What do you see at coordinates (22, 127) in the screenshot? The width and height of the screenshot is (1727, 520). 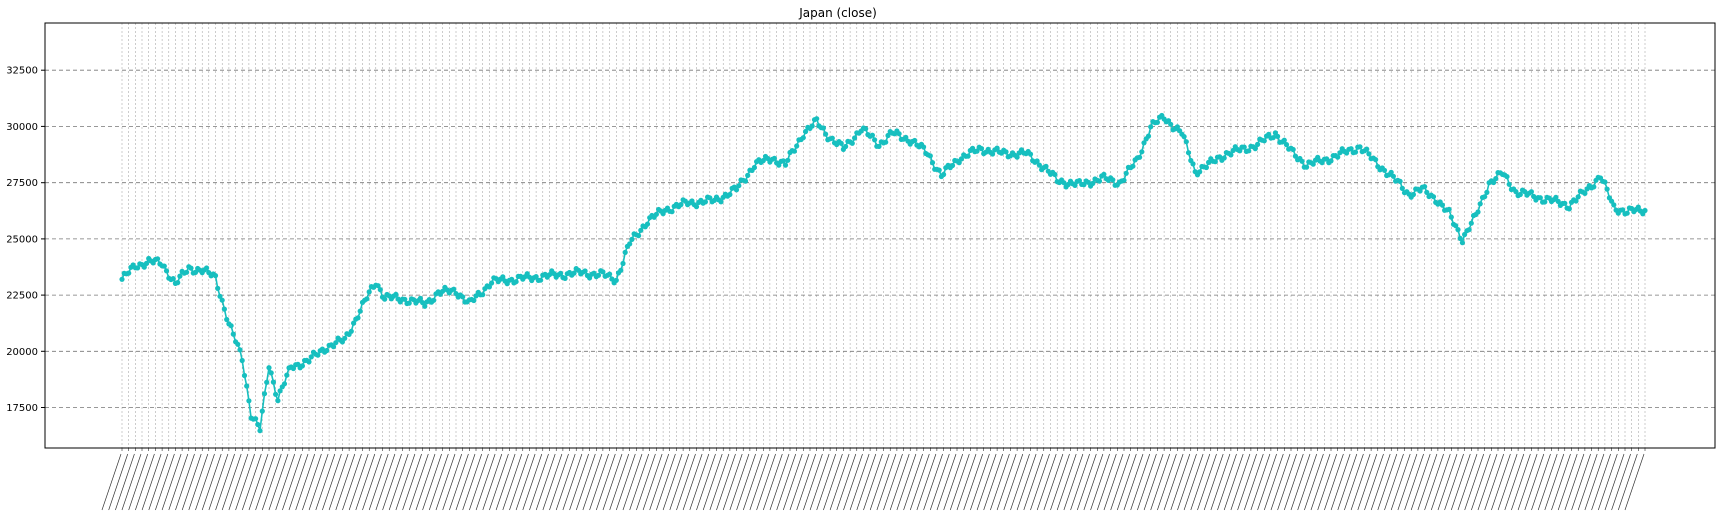 I see `y-tick-label: 30000` at bounding box center [22, 127].